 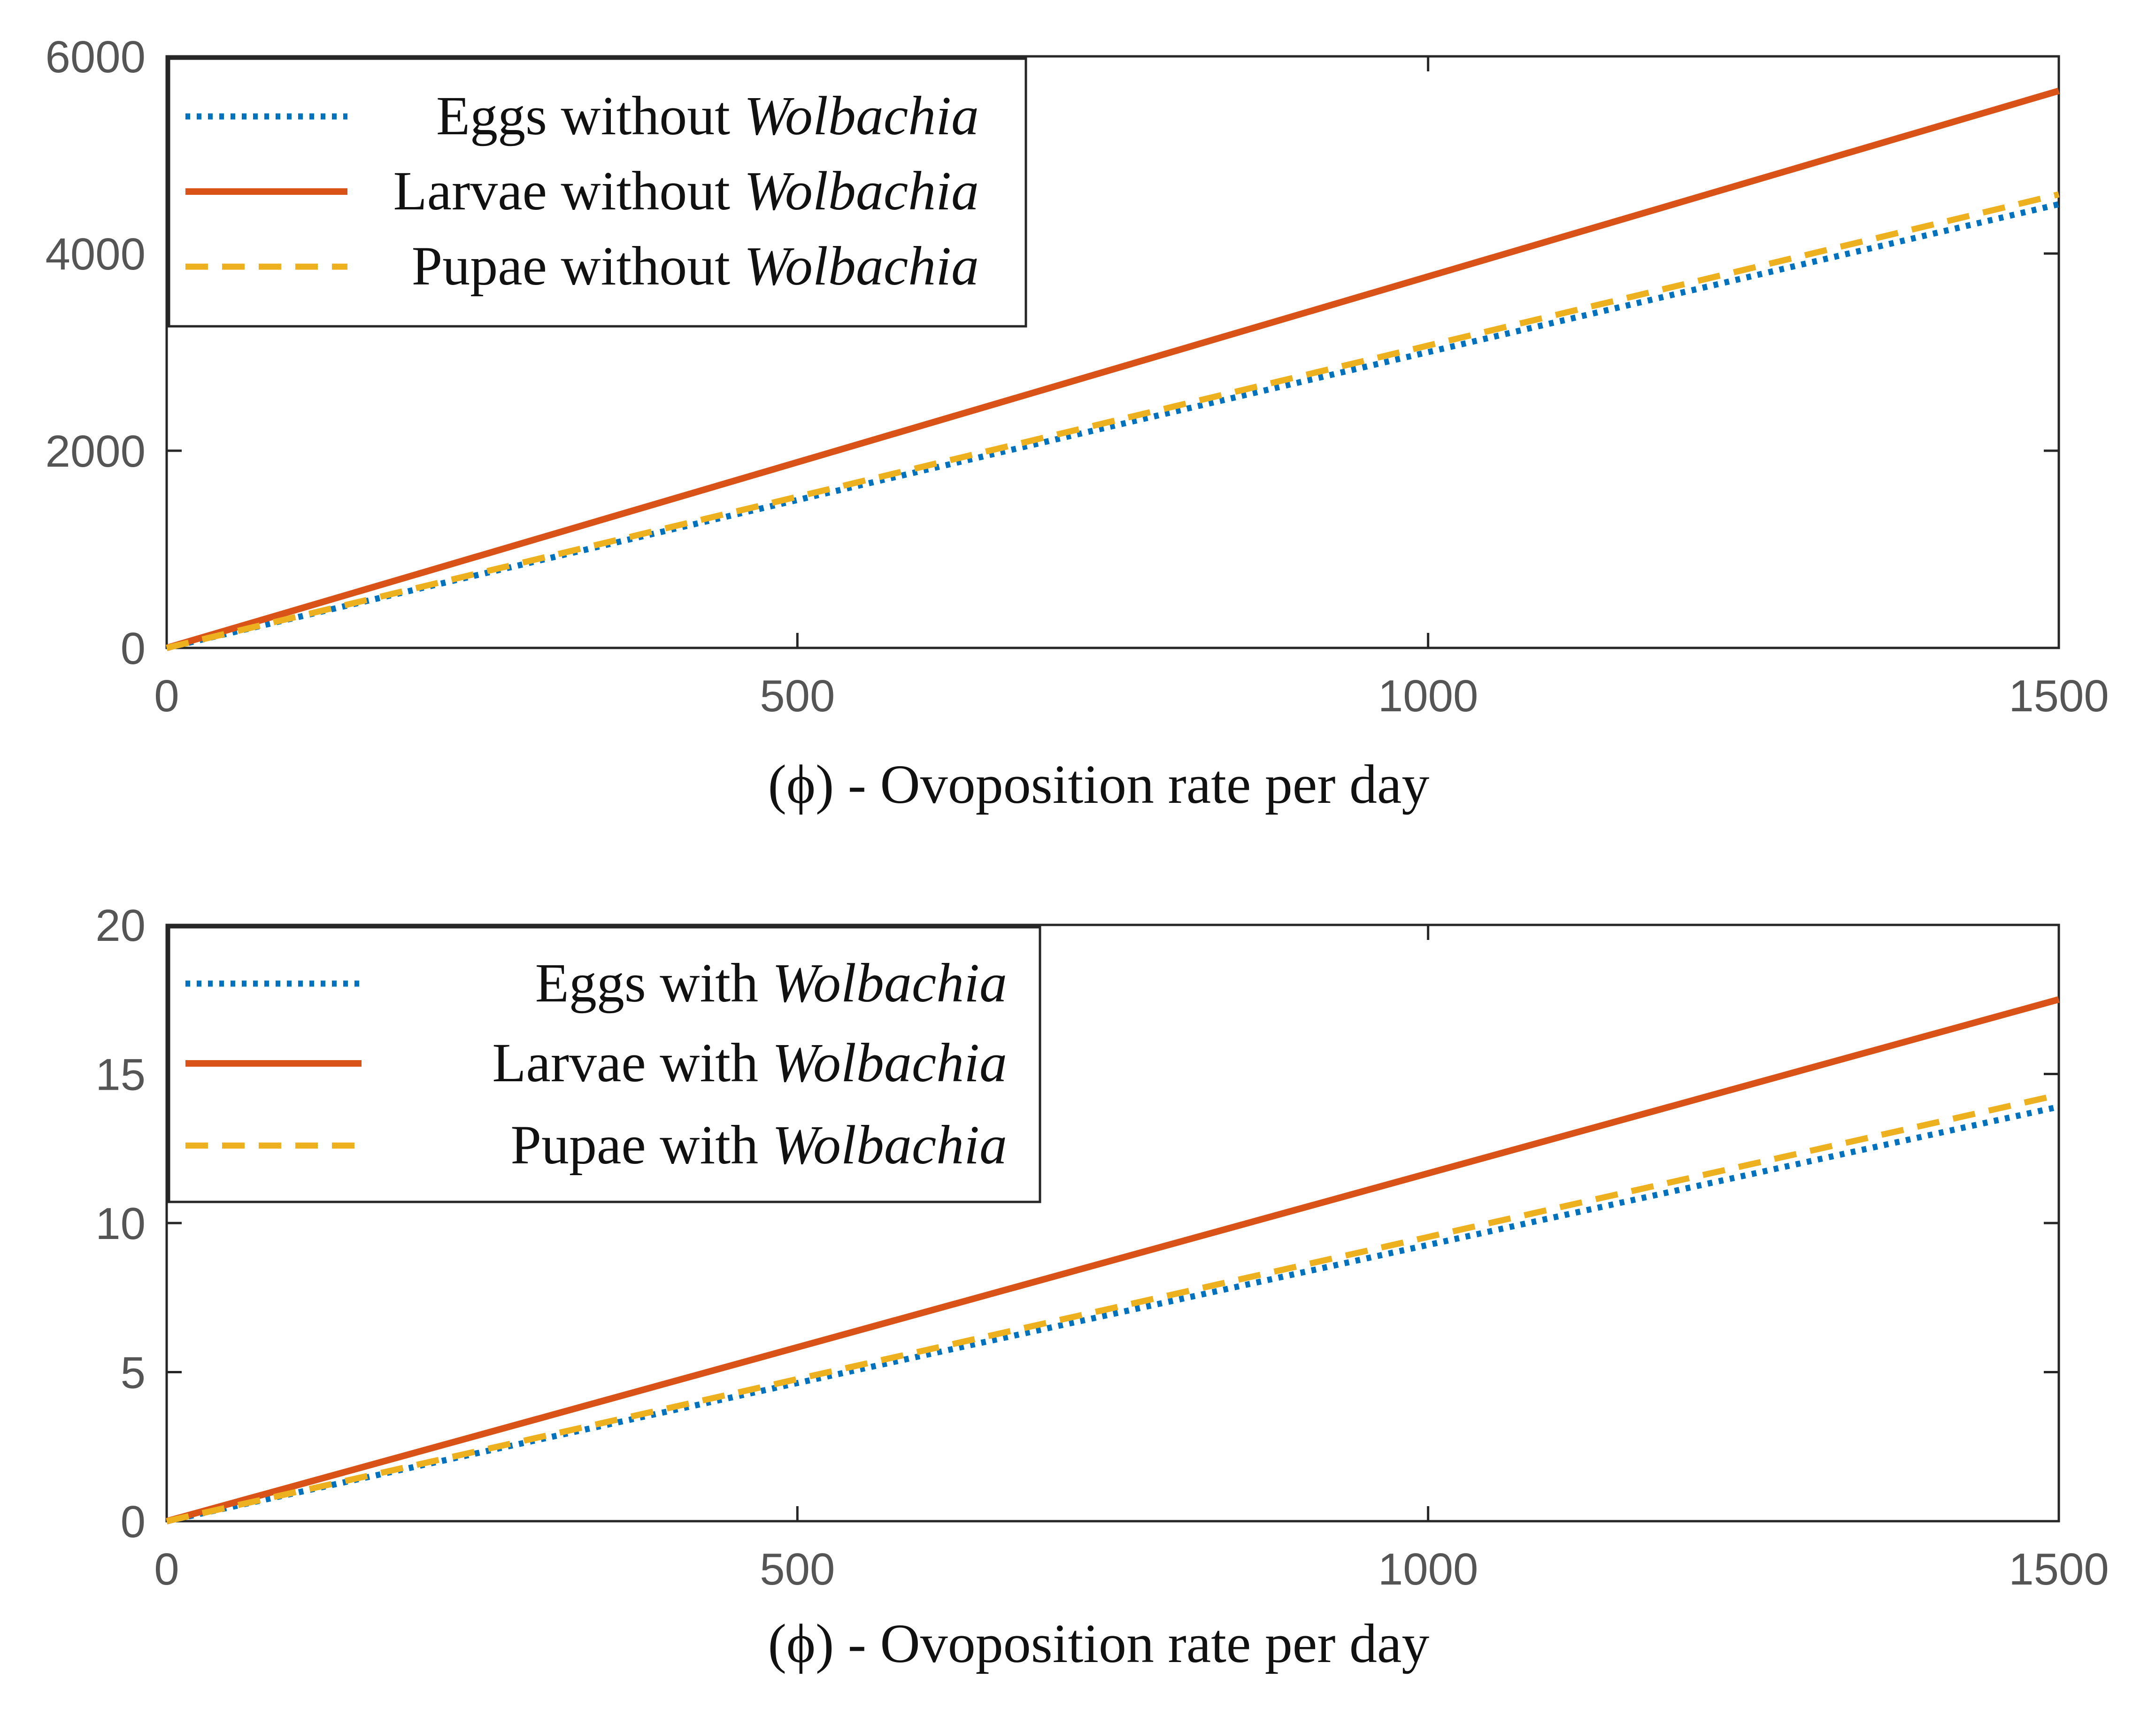 I want to click on legend-entry-text: Pupae without, so click(x=578, y=266).